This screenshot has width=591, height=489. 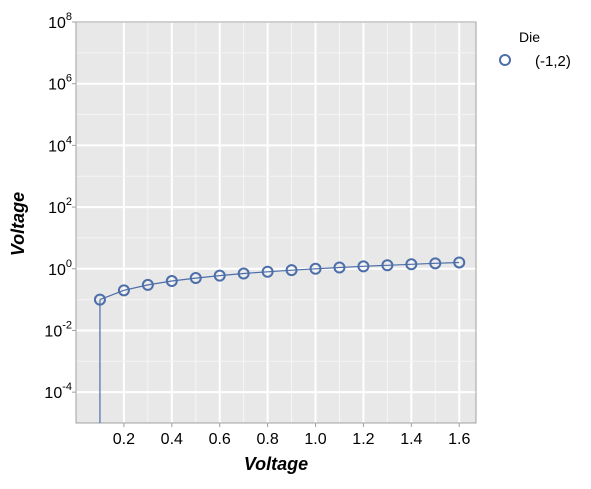 What do you see at coordinates (315, 439) in the screenshot?
I see `x-tick-label: 1.0` at bounding box center [315, 439].